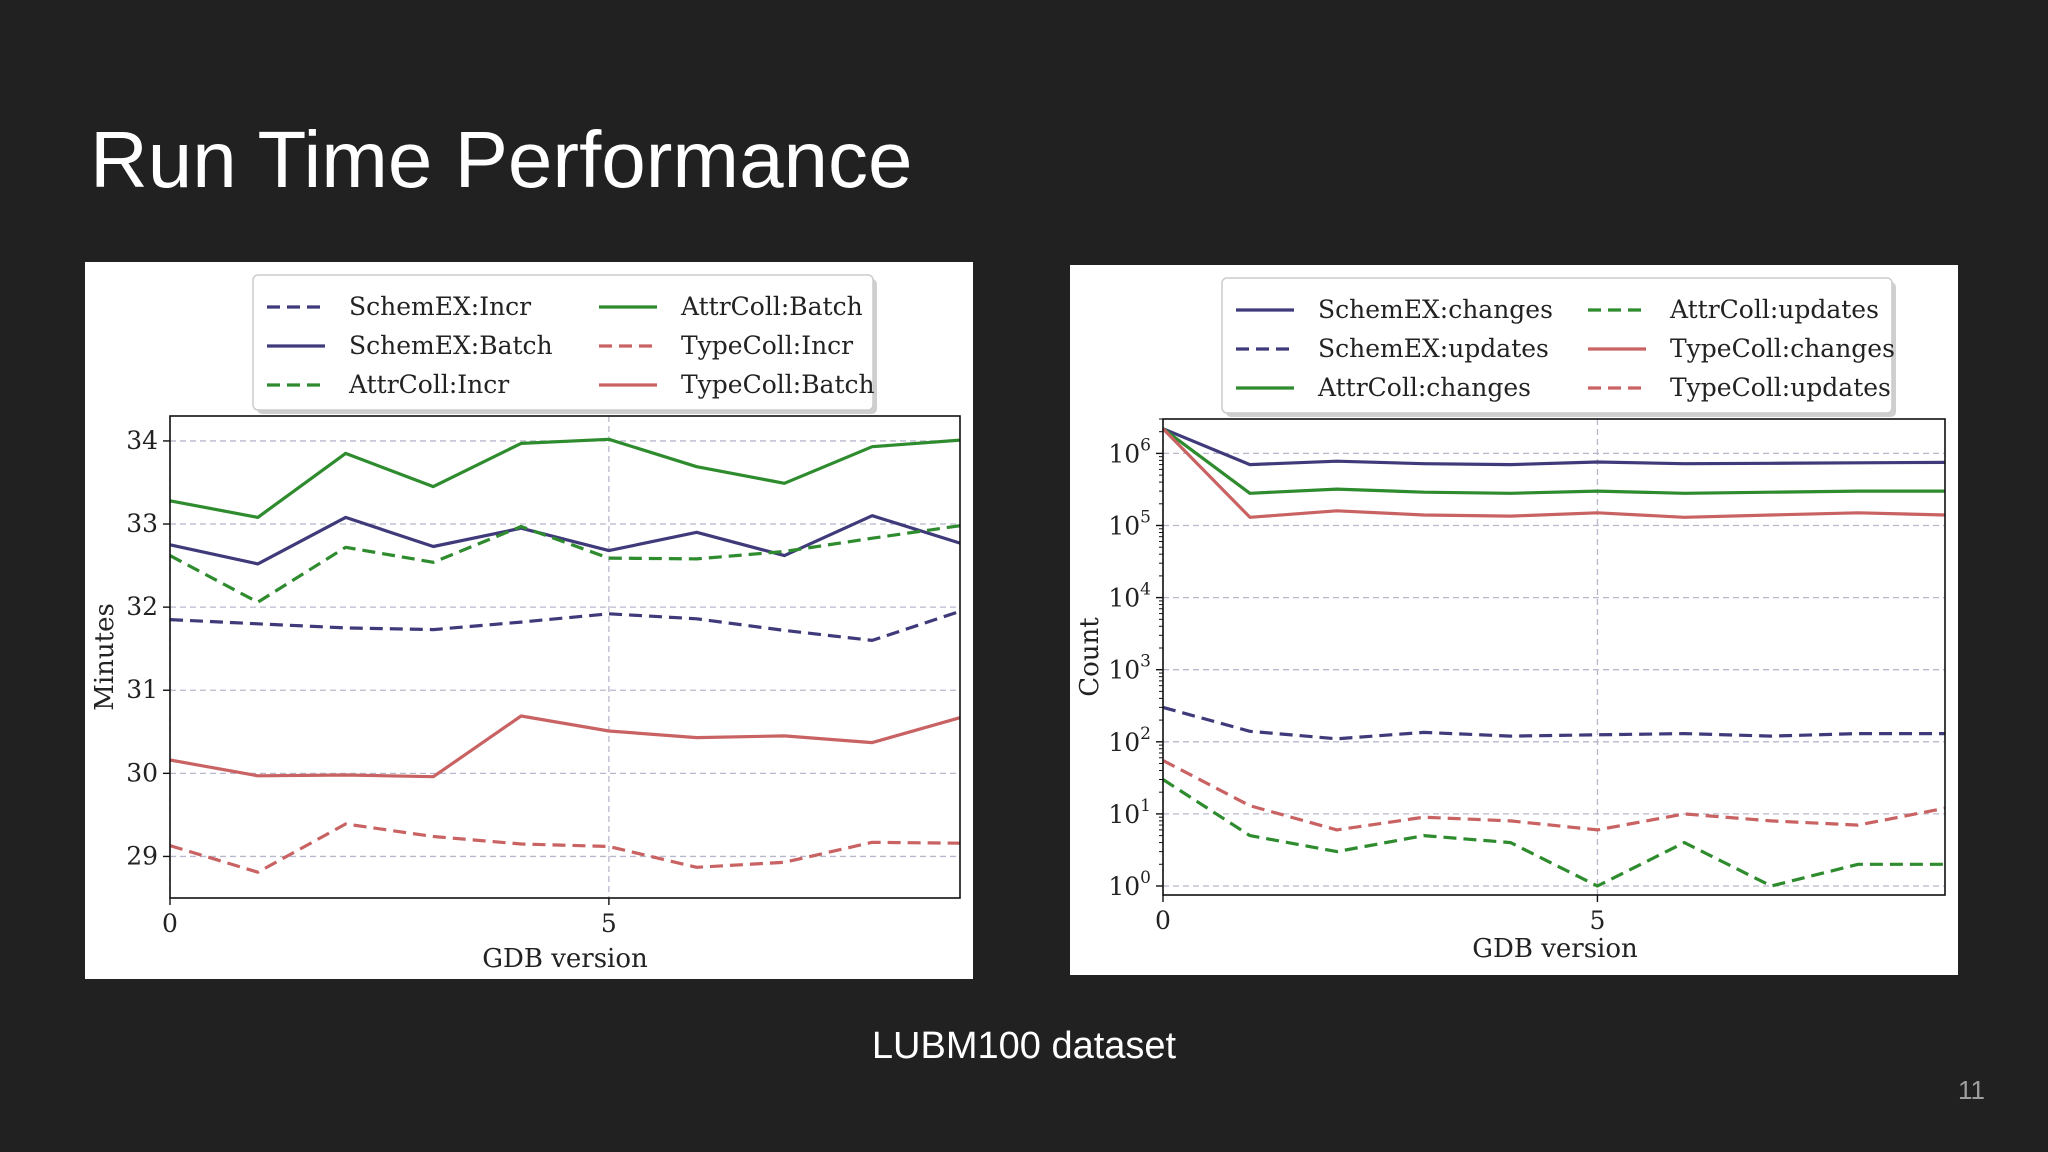 The image size is (2048, 1152). Describe the element at coordinates (142, 689) in the screenshot. I see `y-tick-label: 31` at that location.